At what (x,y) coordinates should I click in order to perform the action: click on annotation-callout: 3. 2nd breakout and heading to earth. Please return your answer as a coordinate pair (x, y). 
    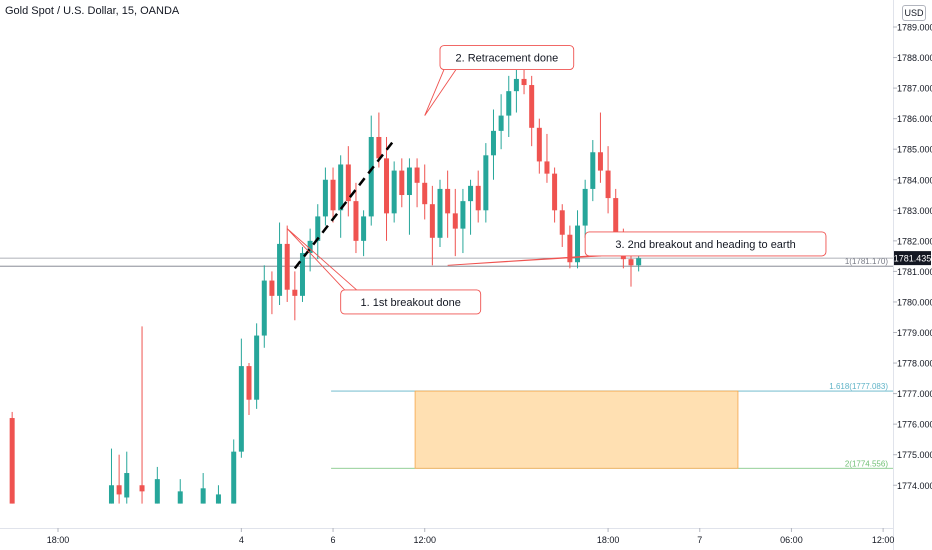
    Looking at the image, I should click on (637, 248).